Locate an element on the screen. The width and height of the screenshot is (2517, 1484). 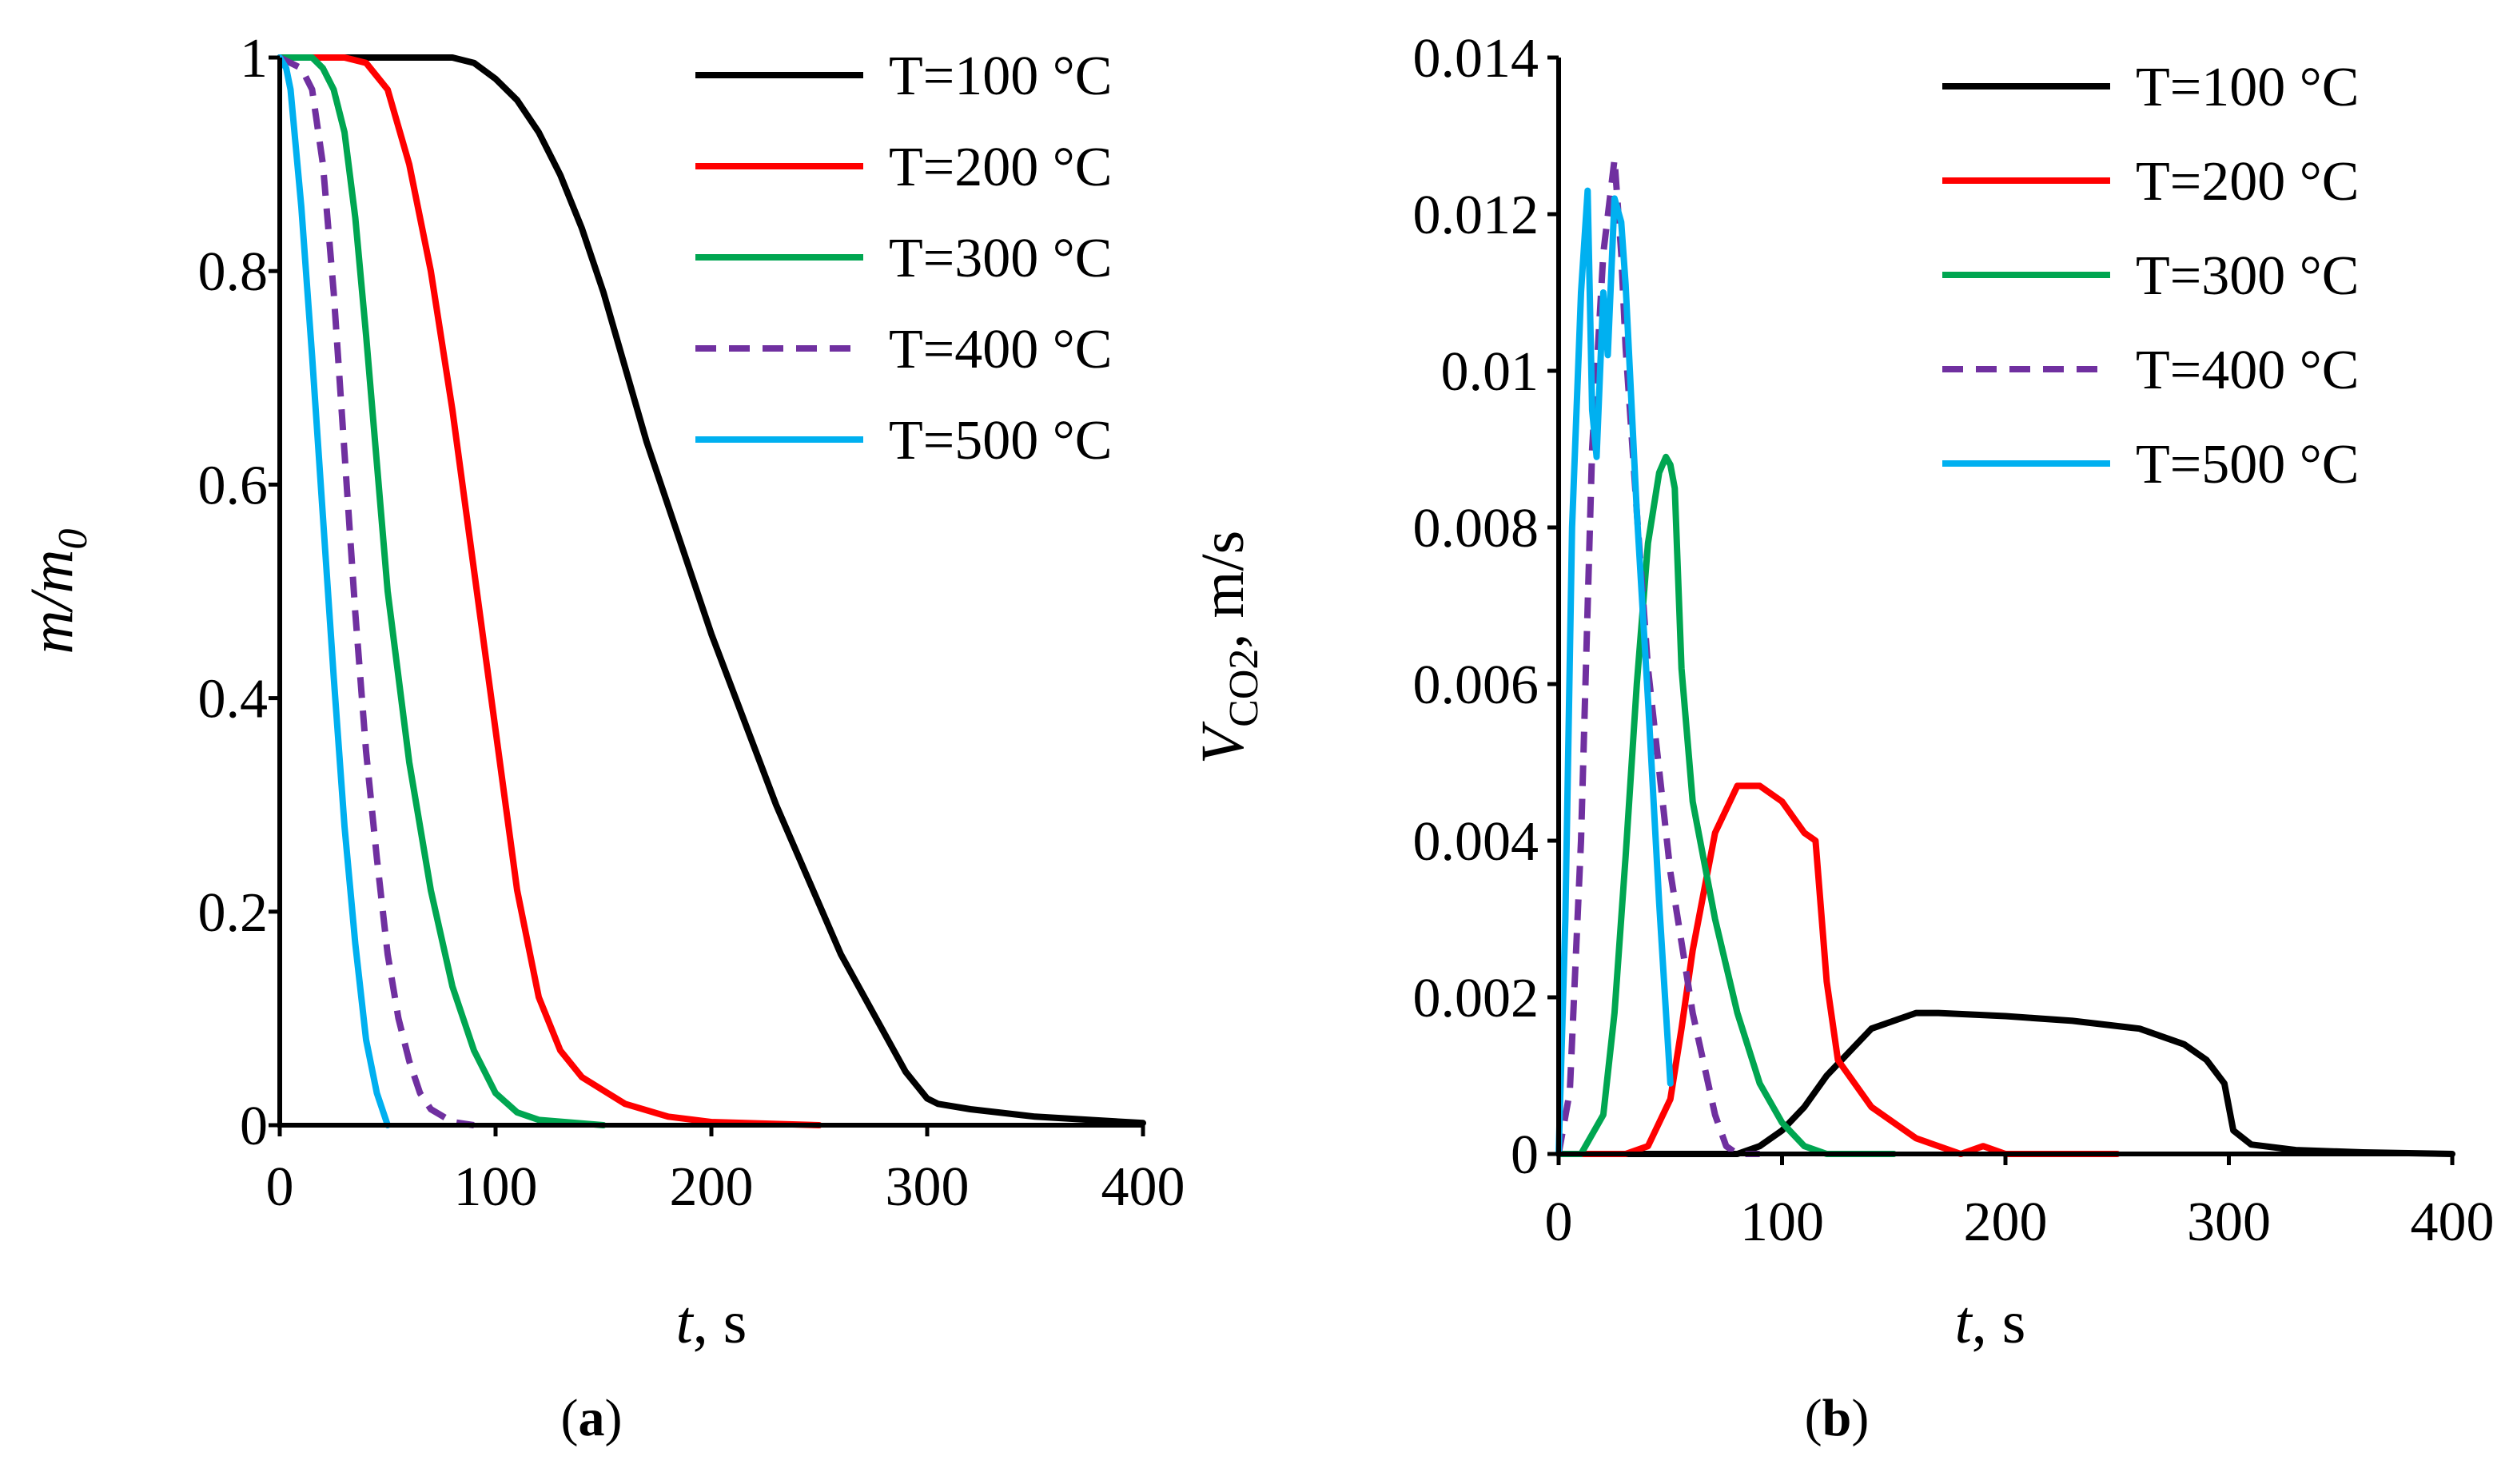
legend-label-a-3: T=400 °C is located at coordinates (1000, 349).